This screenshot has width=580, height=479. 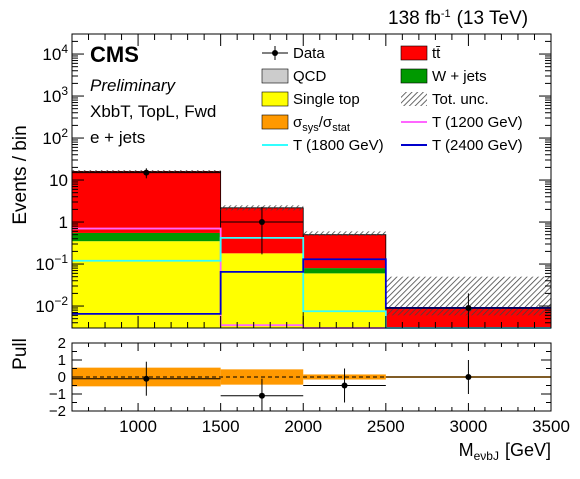 I want to click on channel-label: e + jets, so click(x=117, y=137).